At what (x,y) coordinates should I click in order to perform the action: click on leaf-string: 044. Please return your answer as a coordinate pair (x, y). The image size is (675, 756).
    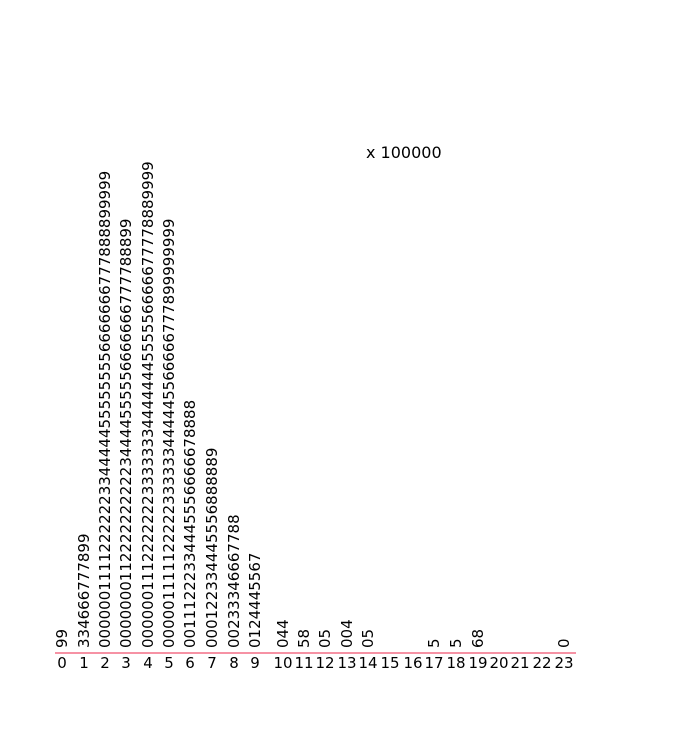
    Looking at the image, I should click on (283, 633).